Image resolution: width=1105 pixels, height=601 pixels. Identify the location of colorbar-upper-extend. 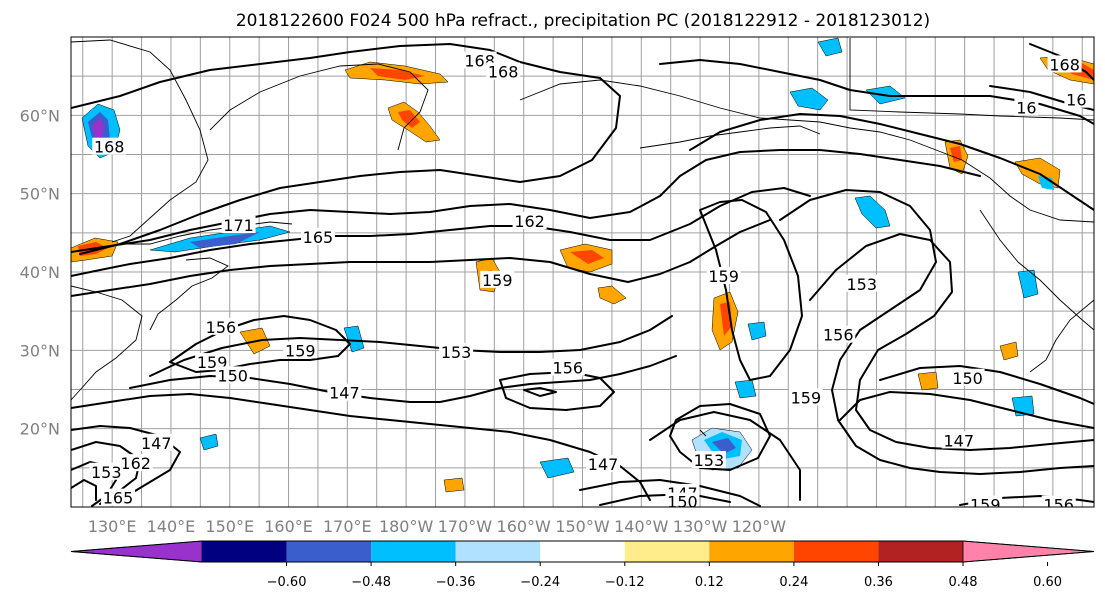
(1028, 551).